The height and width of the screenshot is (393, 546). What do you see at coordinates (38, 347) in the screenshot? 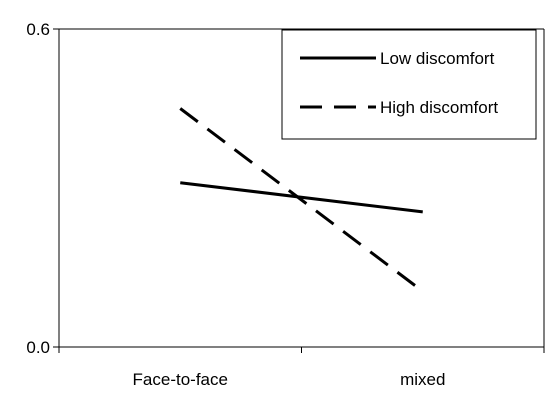
I see `y-tick-label: 0.0` at bounding box center [38, 347].